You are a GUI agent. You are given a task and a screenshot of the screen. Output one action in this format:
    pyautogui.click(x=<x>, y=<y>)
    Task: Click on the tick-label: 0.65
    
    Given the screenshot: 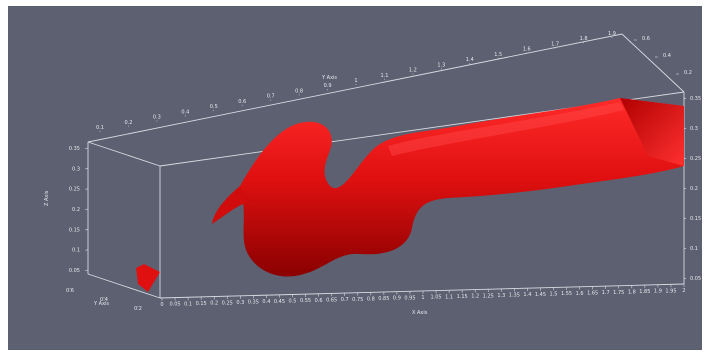 What is the action you would take?
    pyautogui.click(x=331, y=300)
    